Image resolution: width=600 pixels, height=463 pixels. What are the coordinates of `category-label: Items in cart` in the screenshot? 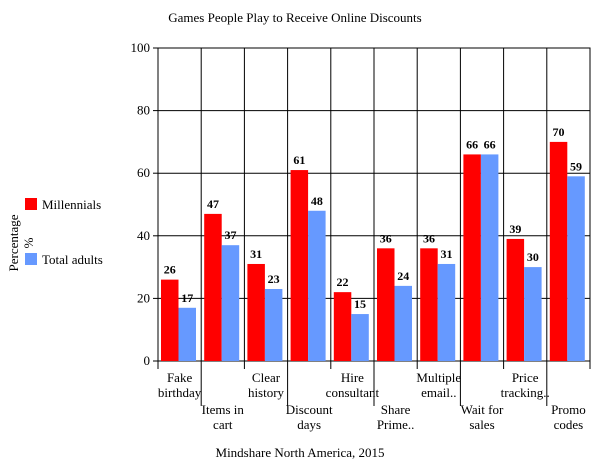 It's located at (223, 417).